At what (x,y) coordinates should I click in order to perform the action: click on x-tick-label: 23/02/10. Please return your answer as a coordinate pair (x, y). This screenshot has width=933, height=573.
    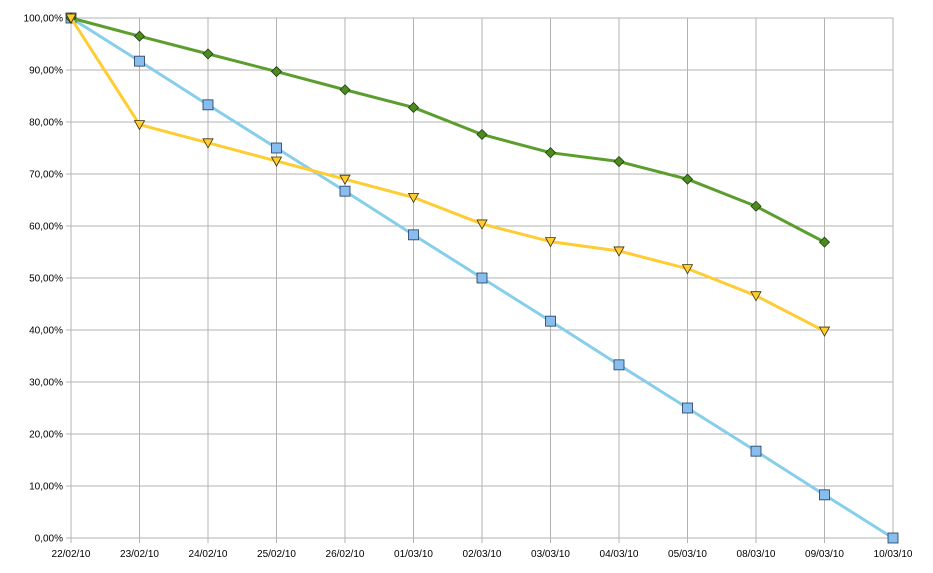
    Looking at the image, I should click on (139, 554).